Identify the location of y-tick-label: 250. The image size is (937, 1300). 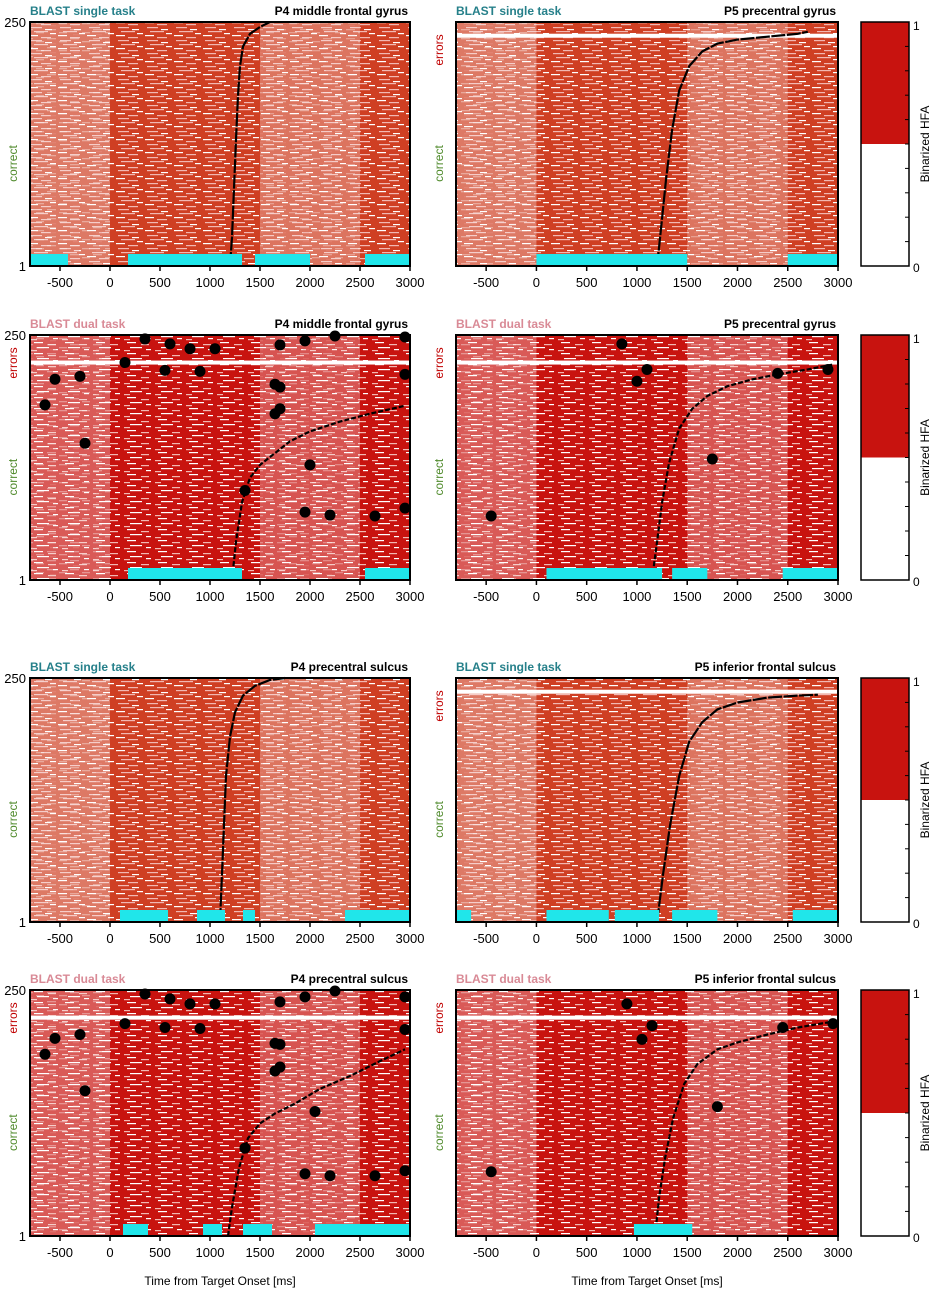
(15, 335).